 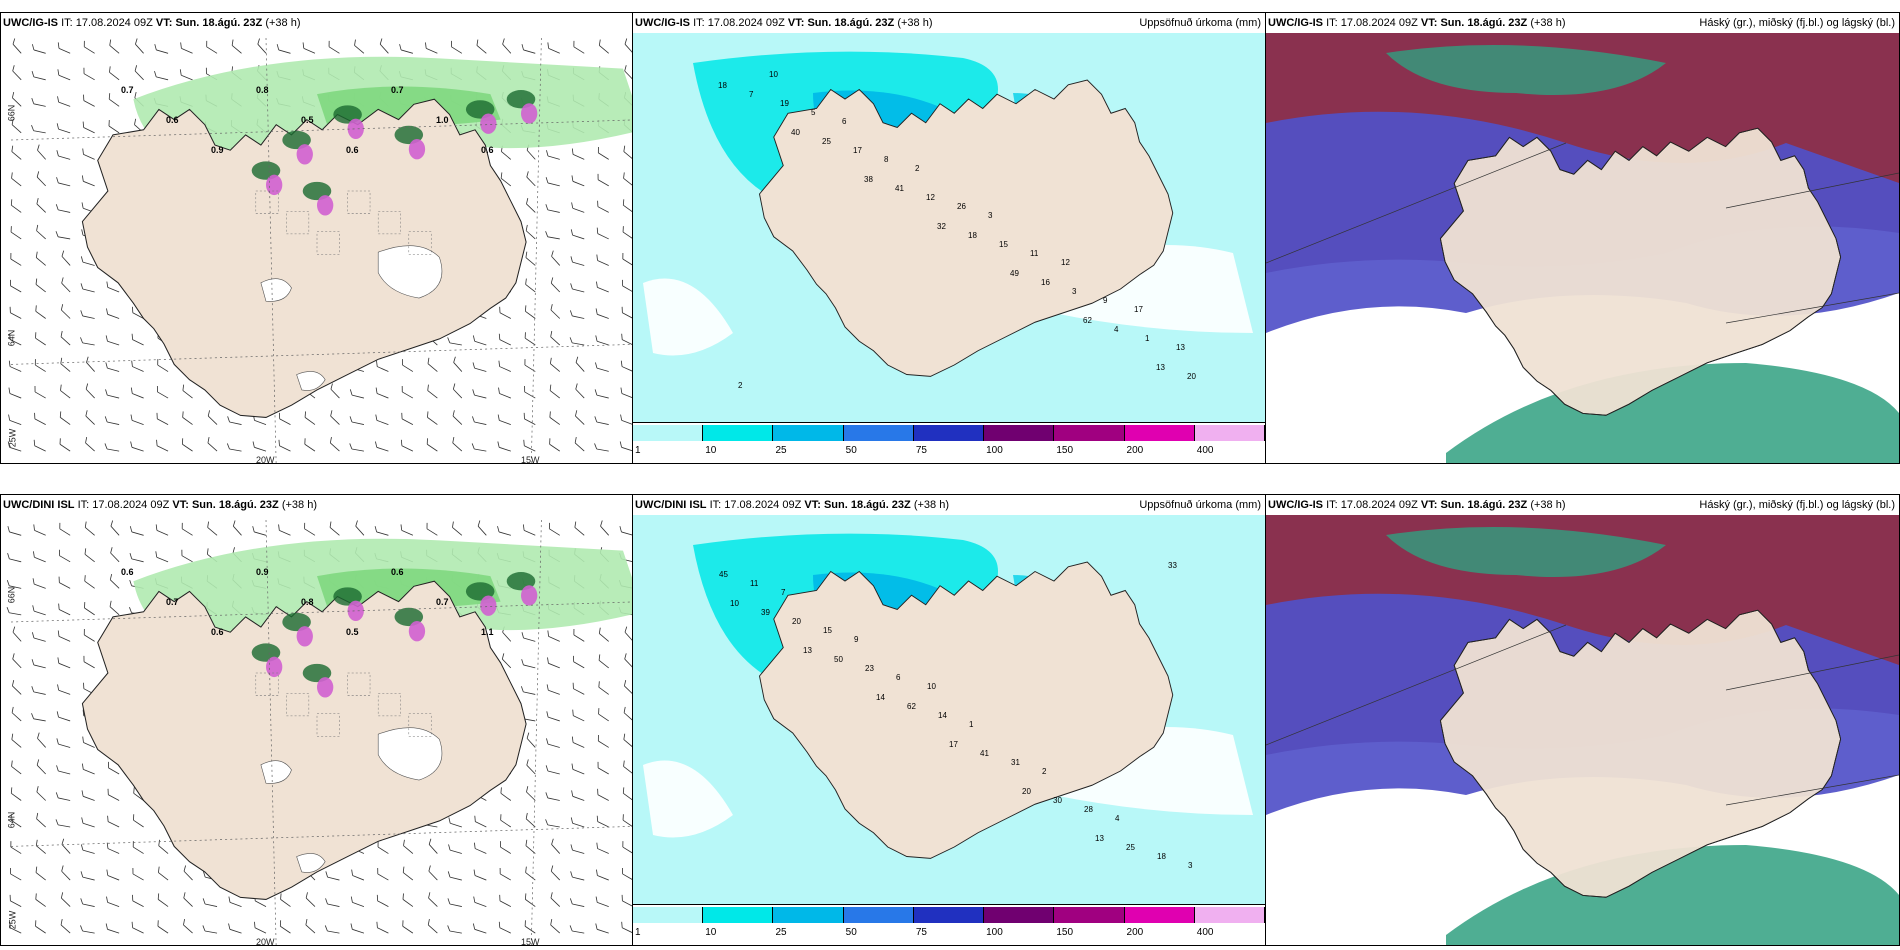 What do you see at coordinates (217, 632) in the screenshot?
I see `wind-value-label: 0.6` at bounding box center [217, 632].